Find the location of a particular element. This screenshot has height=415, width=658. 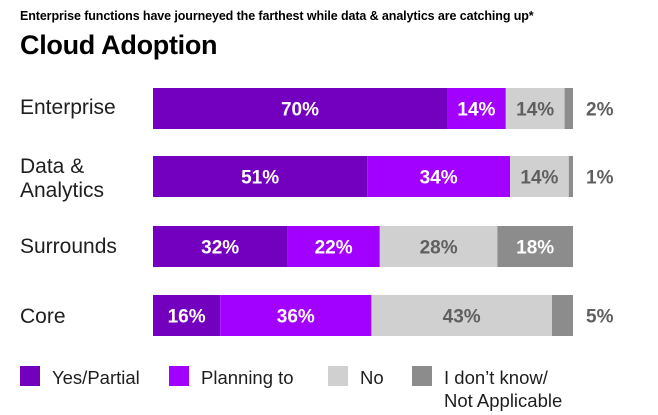

bar-data-label: 36% is located at coordinates (296, 317).